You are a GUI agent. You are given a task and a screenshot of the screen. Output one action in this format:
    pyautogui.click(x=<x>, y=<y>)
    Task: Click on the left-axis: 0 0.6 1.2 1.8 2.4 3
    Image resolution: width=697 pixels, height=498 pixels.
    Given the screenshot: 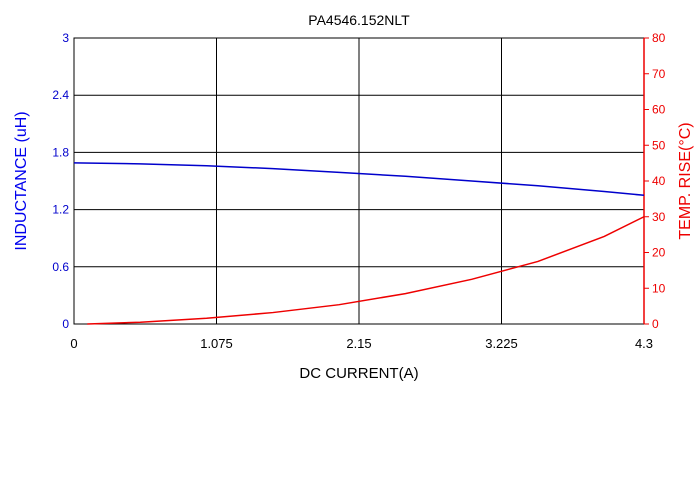 What is the action you would take?
    pyautogui.click(x=60, y=181)
    